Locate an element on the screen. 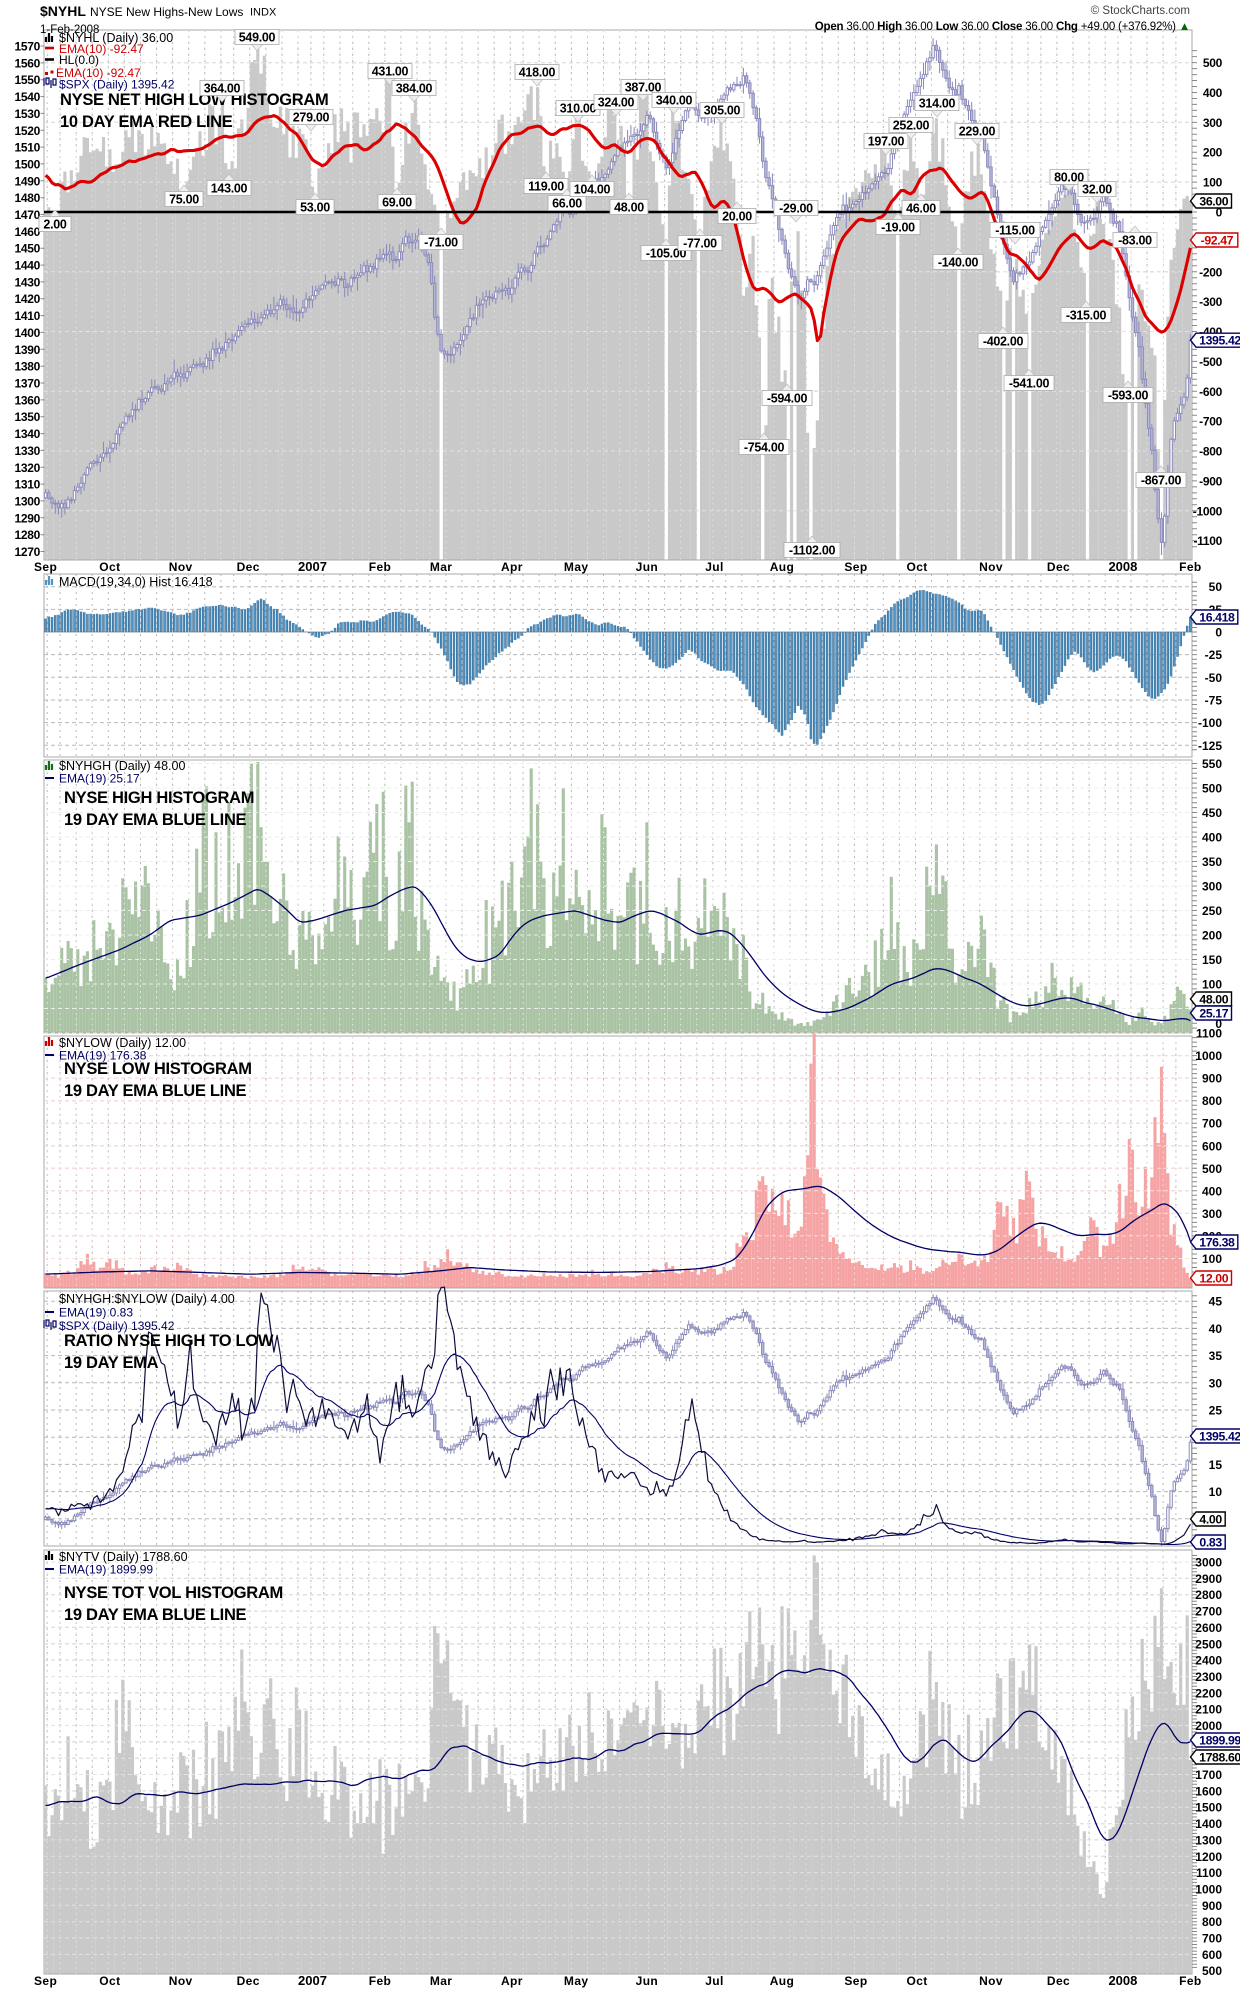 Image resolution: width=1240 pixels, height=1997 pixels. svg-text: 1520 is located at coordinates (28, 131).